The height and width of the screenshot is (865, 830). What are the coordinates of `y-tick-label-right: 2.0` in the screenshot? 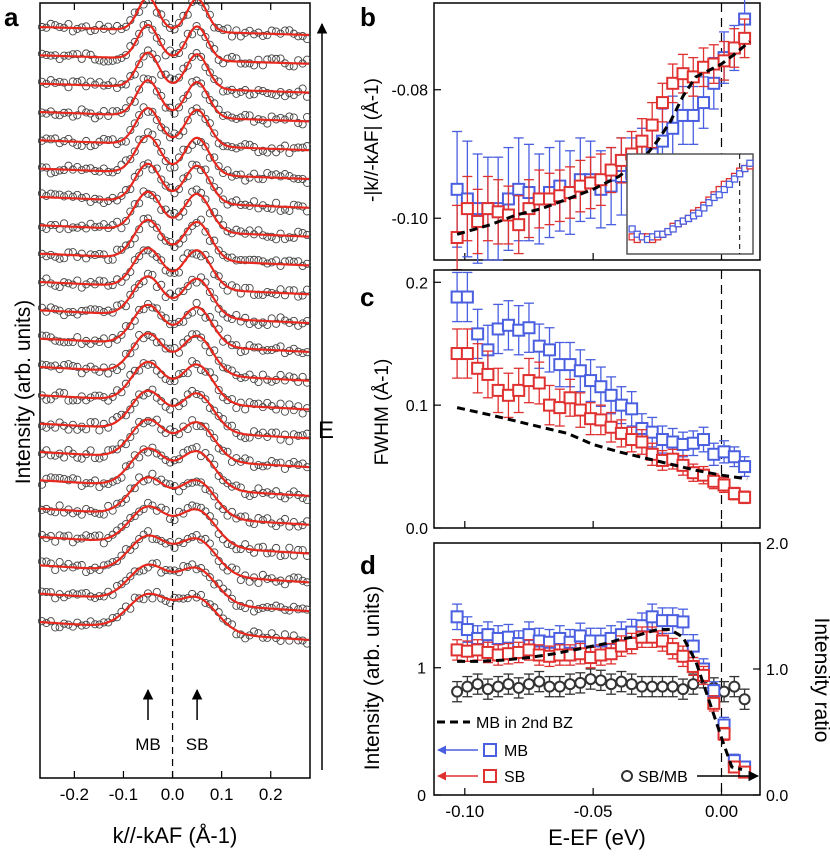 It's located at (777, 544).